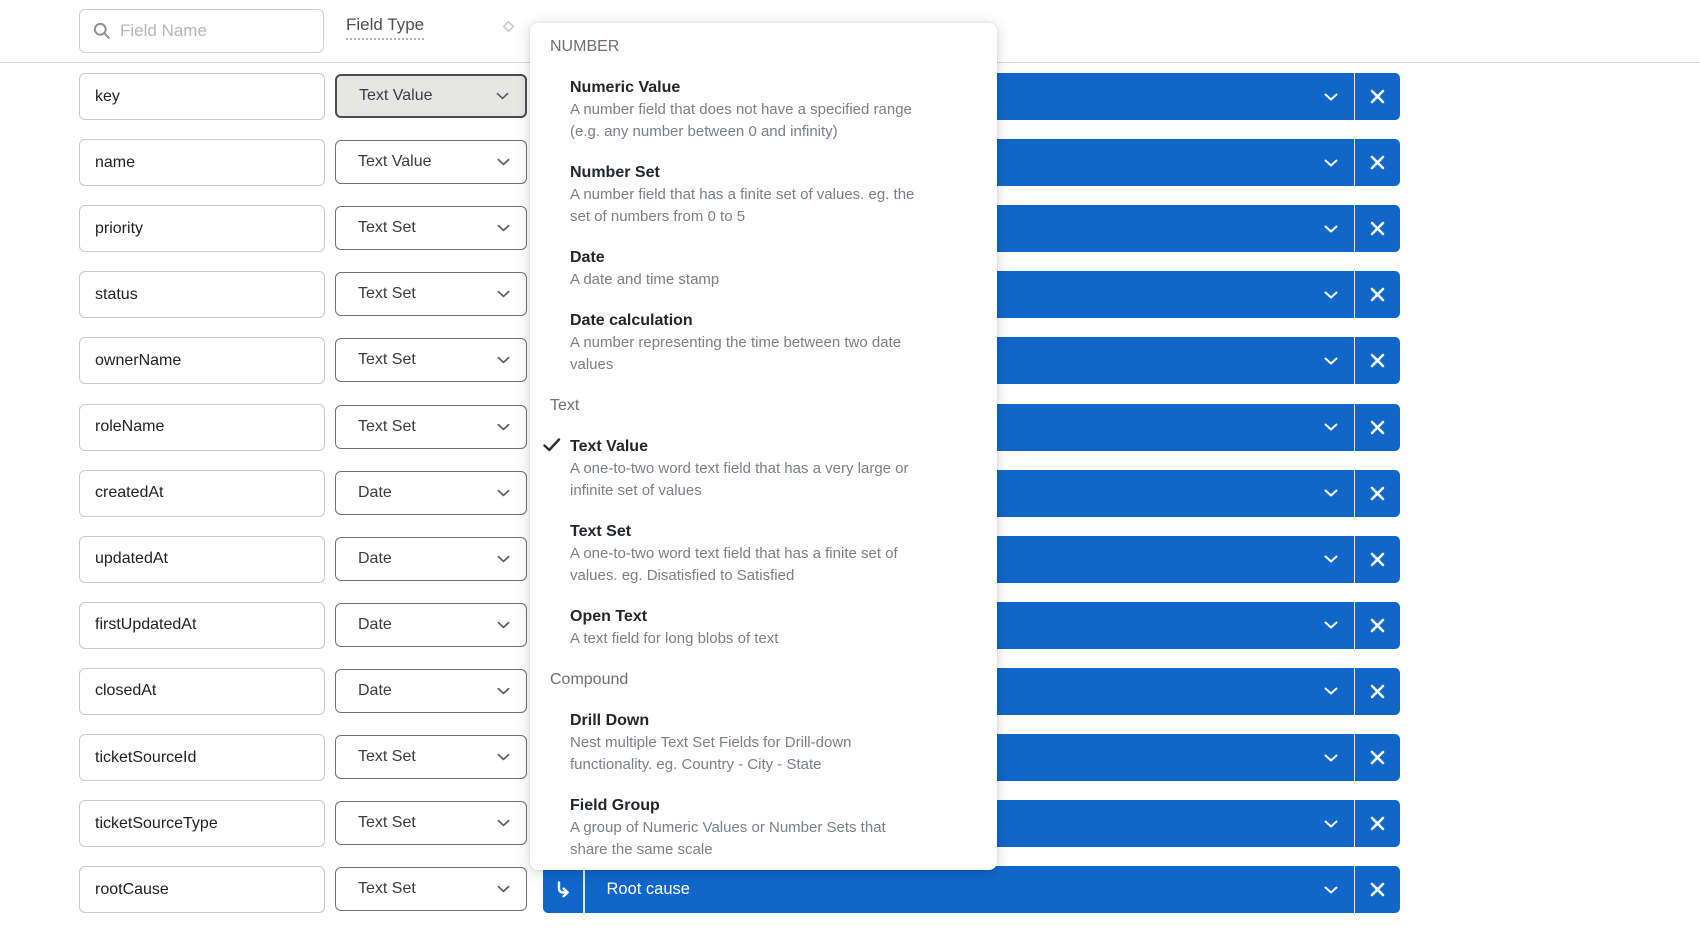 This screenshot has width=1700, height=930. I want to click on field-name-input: rootCause, so click(202, 890).